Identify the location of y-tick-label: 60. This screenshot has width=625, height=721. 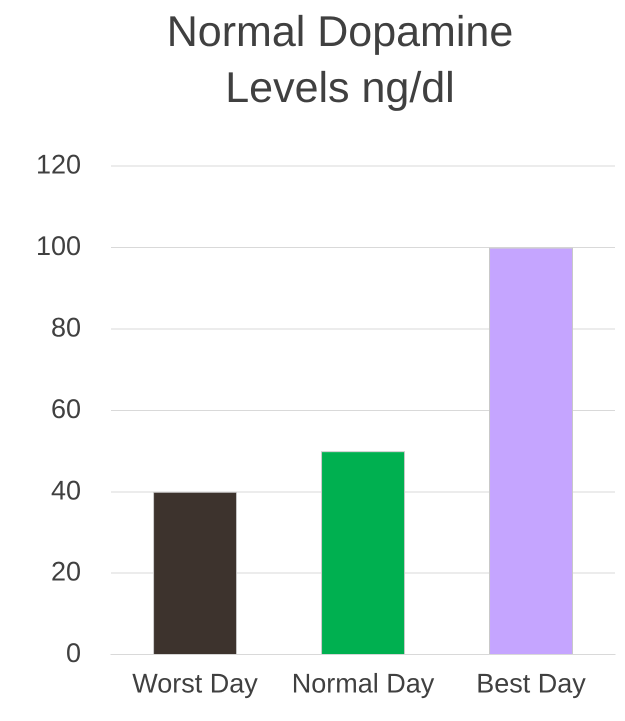
(66, 409).